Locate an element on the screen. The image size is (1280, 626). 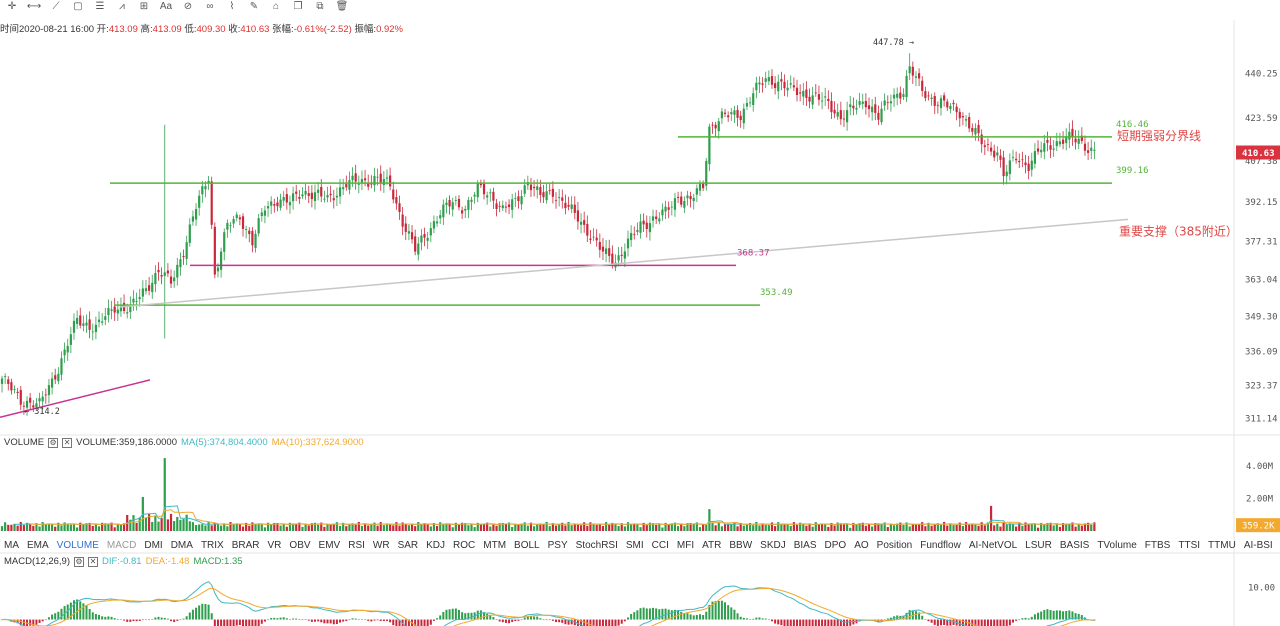
indicator-tab-mtm: MTM is located at coordinates (495, 545).